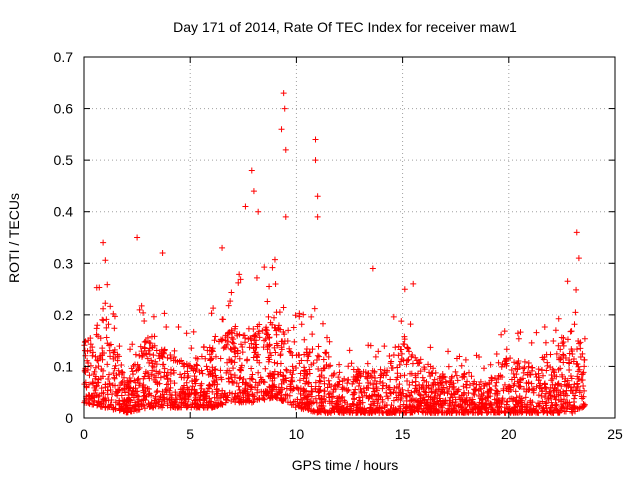 The width and height of the screenshot is (640, 480). Describe the element at coordinates (345, 465) in the screenshot. I see `x-axis-label: GPS time / hours` at that location.